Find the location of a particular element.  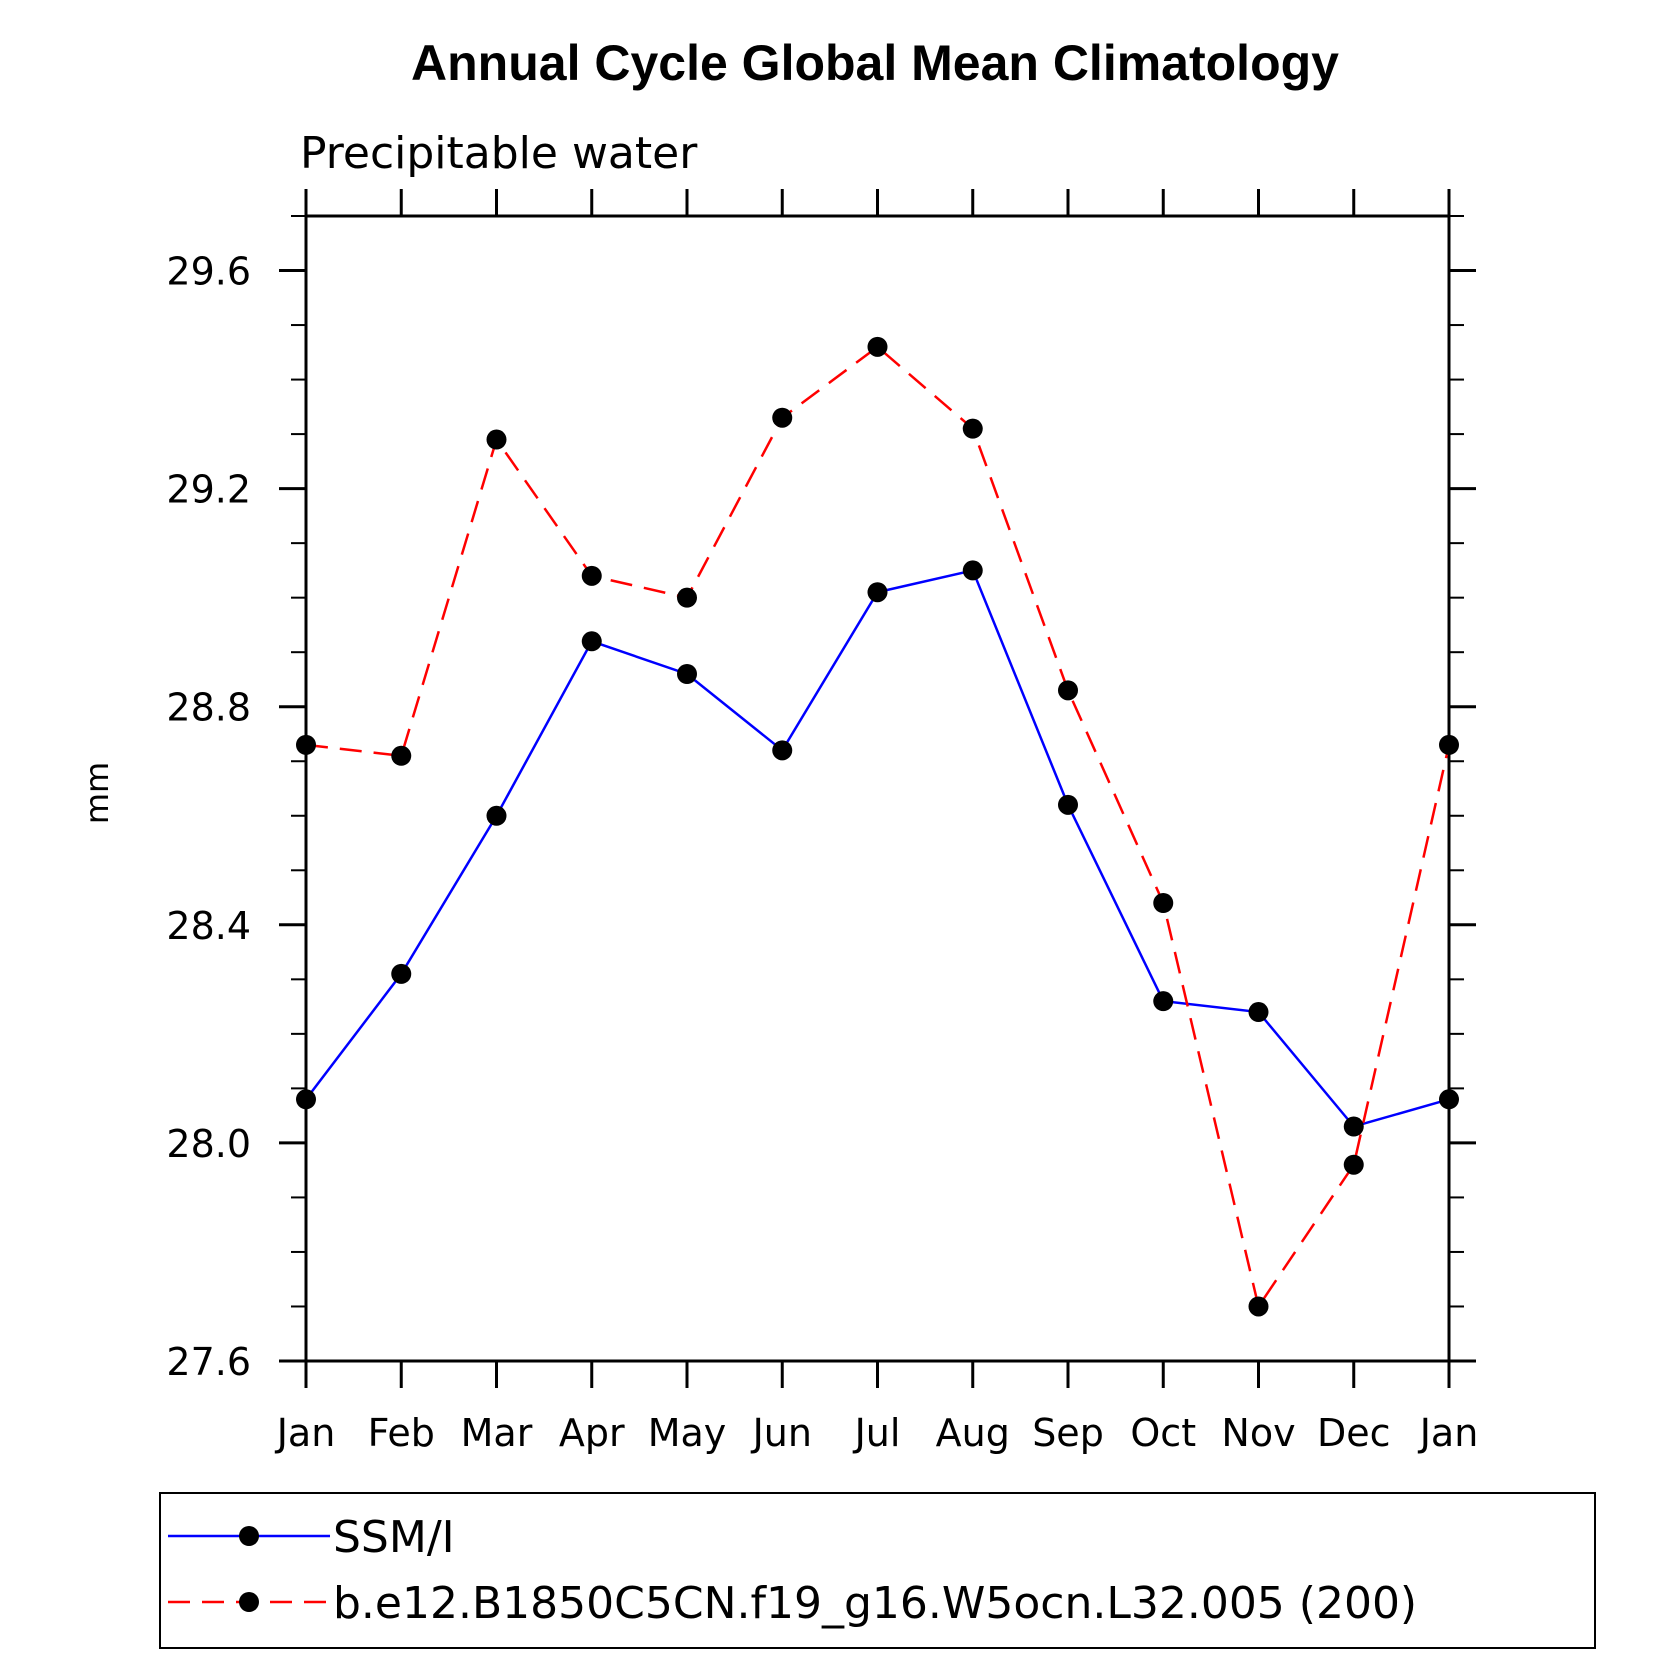

x-tick-label: Jun is located at coordinates (781, 1433).